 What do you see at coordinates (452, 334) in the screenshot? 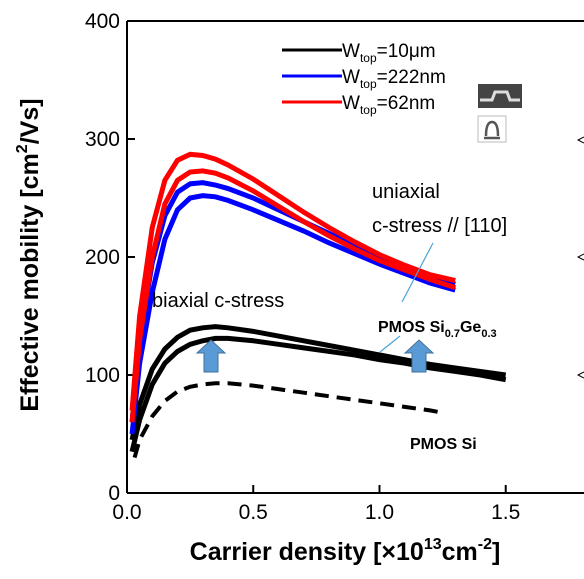
I see `annotation-sub: 0.7` at bounding box center [452, 334].